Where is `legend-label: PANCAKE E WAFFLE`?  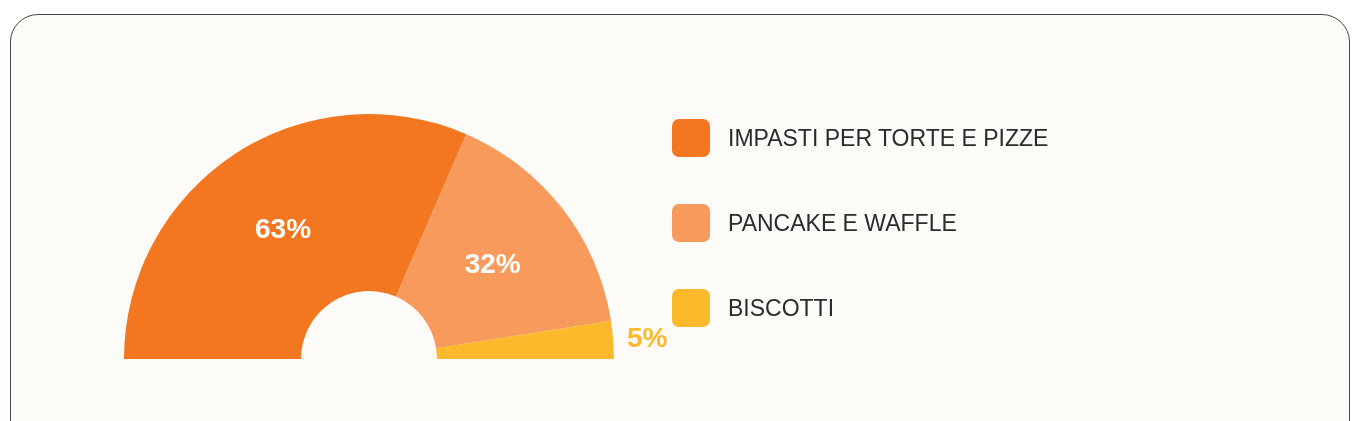
legend-label: PANCAKE E WAFFLE is located at coordinates (842, 223).